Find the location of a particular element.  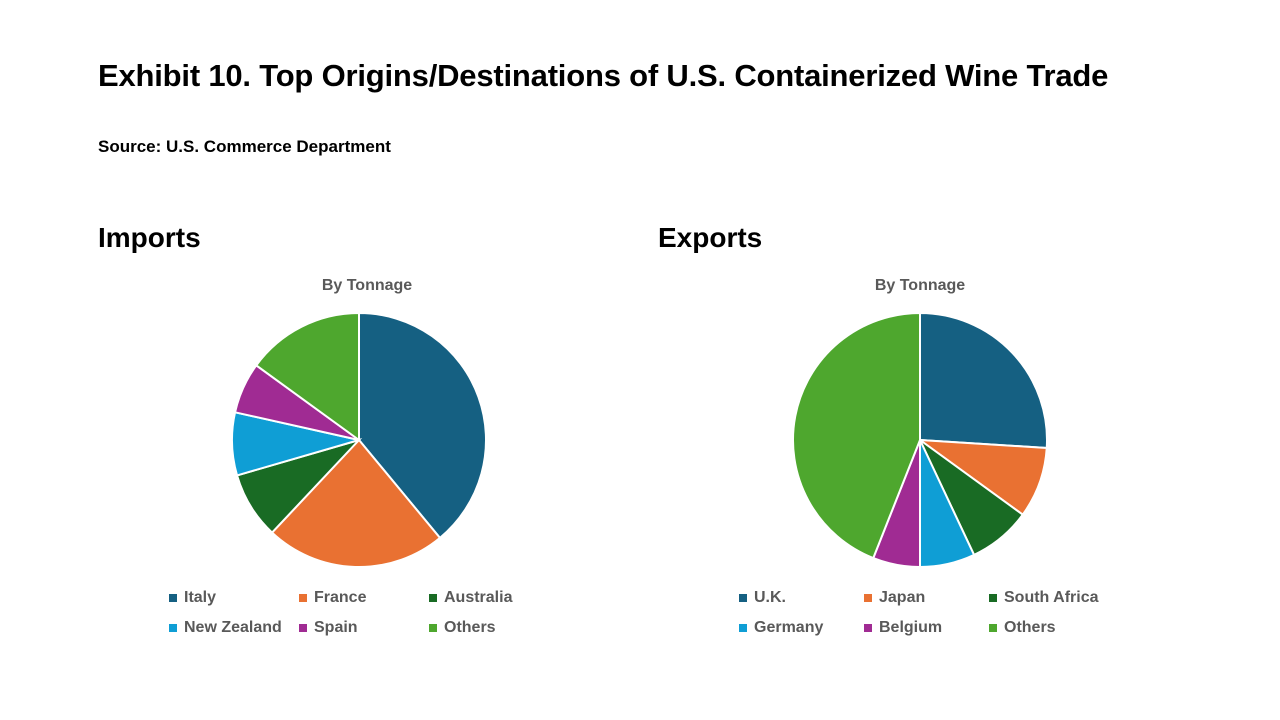

imports-slice-others is located at coordinates (307, 376).